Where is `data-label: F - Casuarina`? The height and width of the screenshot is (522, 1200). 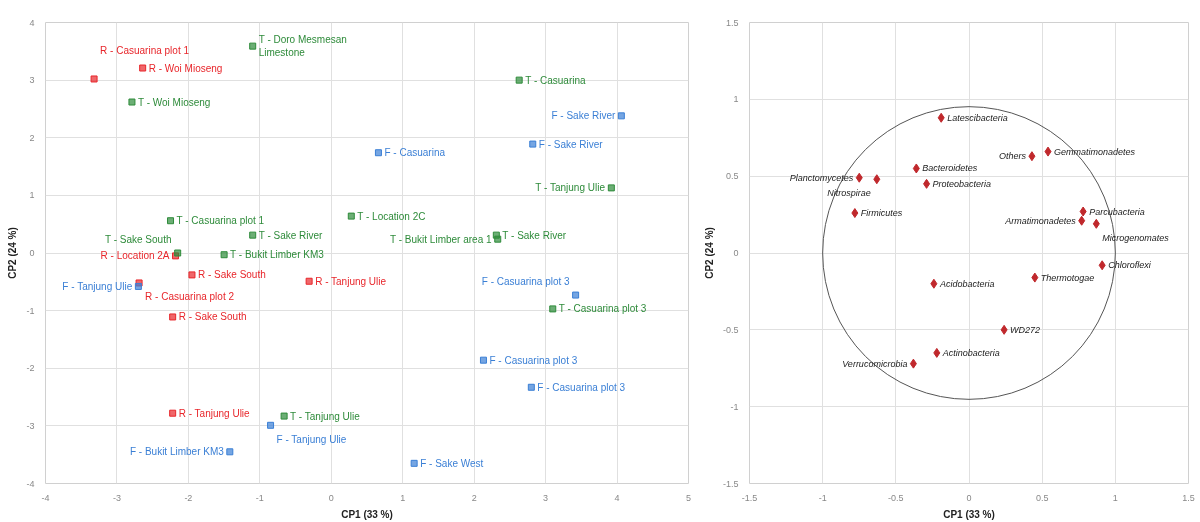 data-label: F - Casuarina is located at coordinates (415, 153).